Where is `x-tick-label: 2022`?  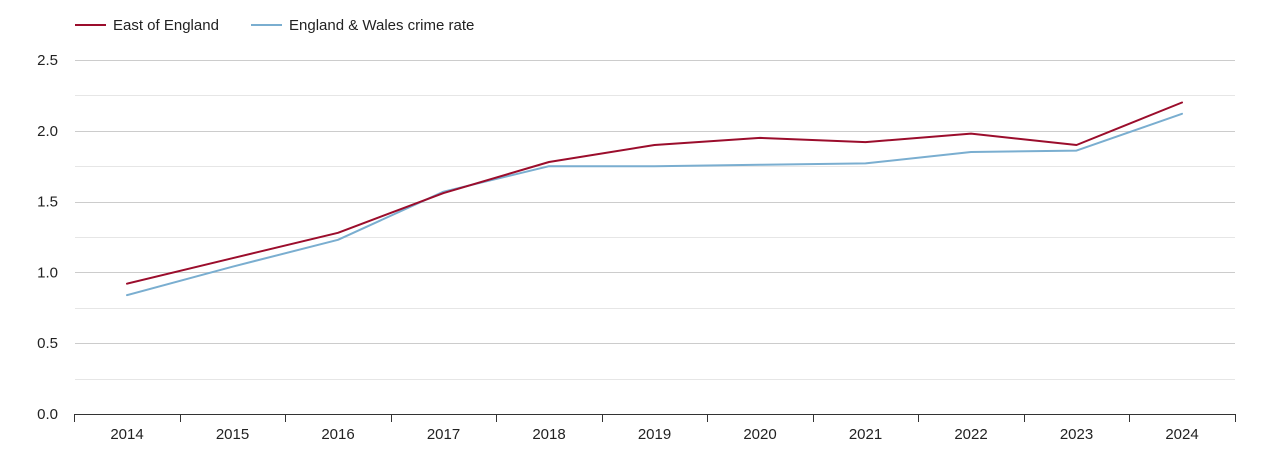 x-tick-label: 2022 is located at coordinates (970, 434).